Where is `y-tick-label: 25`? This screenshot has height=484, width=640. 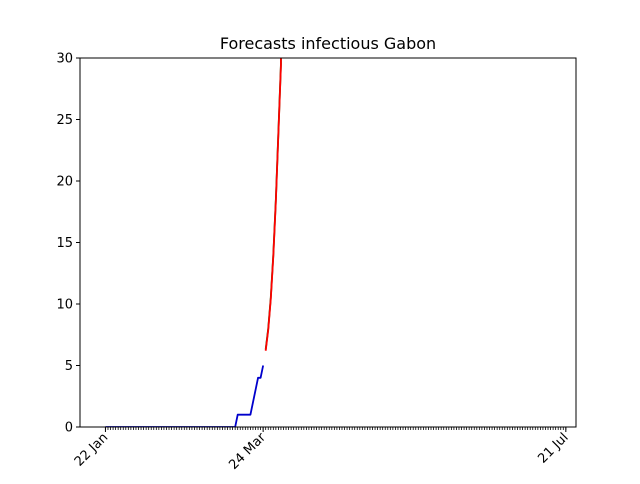
y-tick-label: 25 is located at coordinates (64, 120).